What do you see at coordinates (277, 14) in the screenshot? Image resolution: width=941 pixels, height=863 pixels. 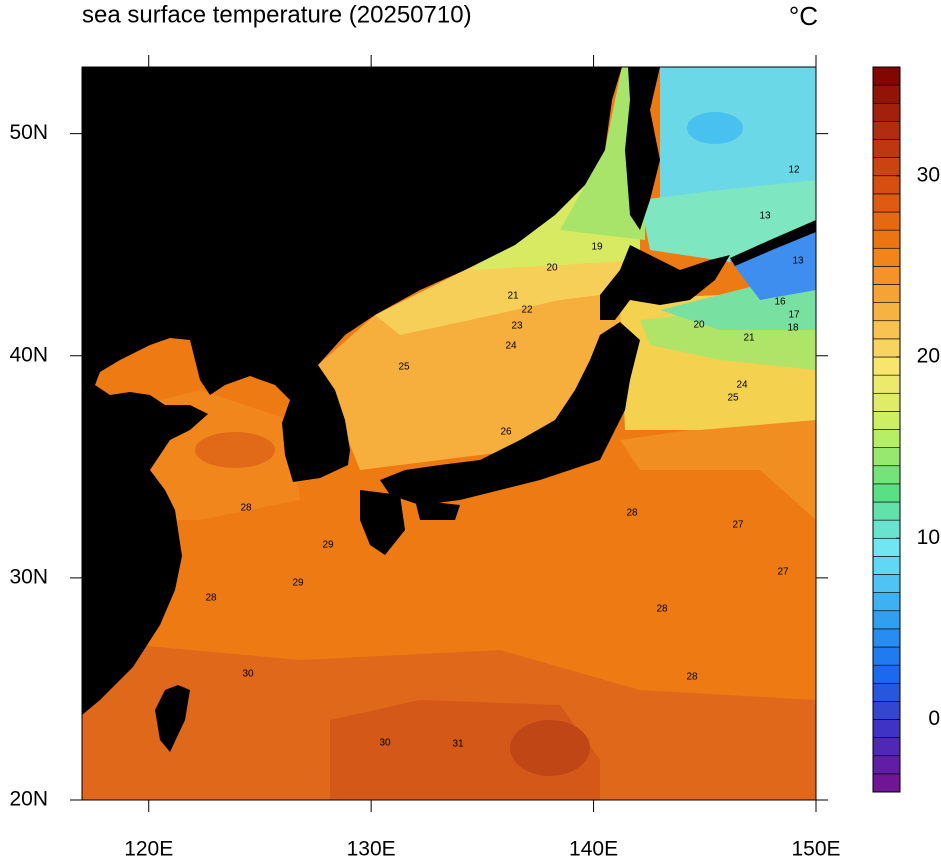 I see `title: sea surface temperature (20250710)` at bounding box center [277, 14].